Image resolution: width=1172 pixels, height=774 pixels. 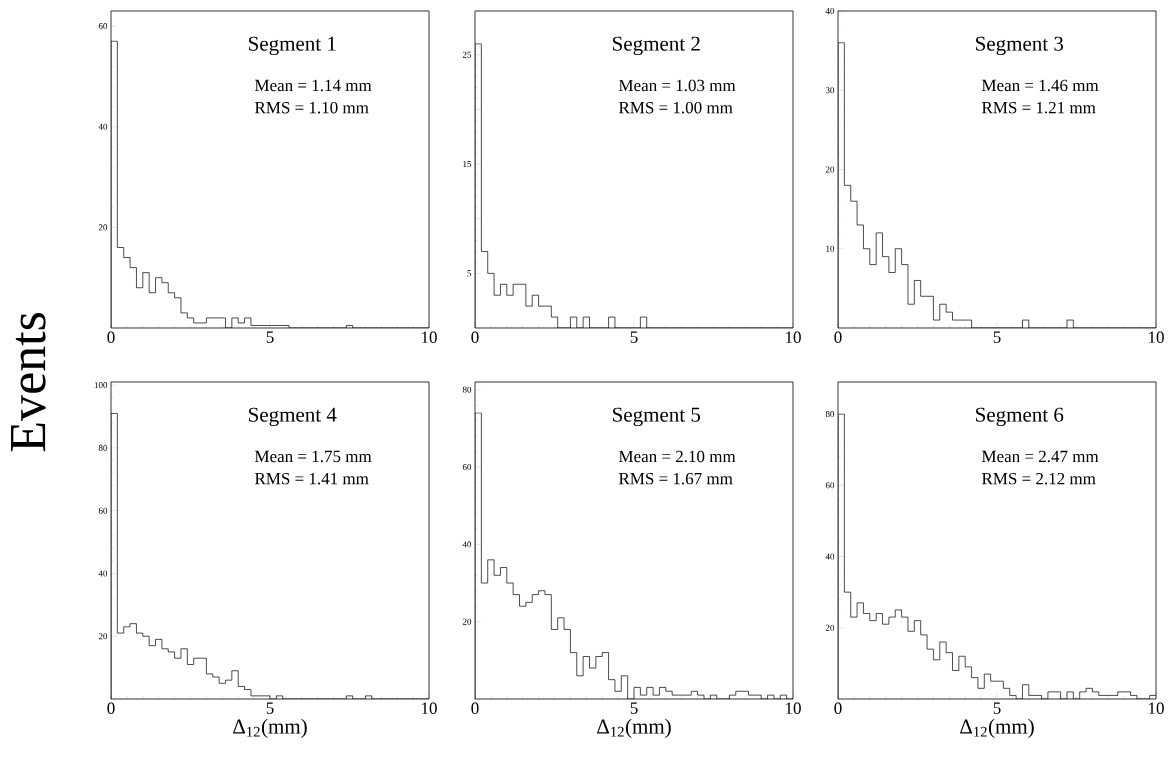 What do you see at coordinates (657, 417) in the screenshot?
I see `text: Segment 5` at bounding box center [657, 417].